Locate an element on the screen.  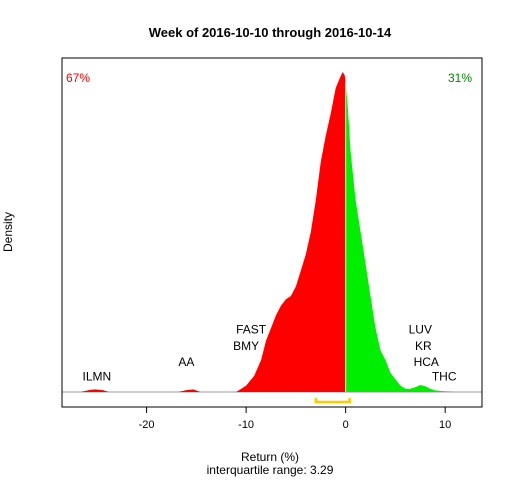
positive-density-area is located at coordinates (400, 236).